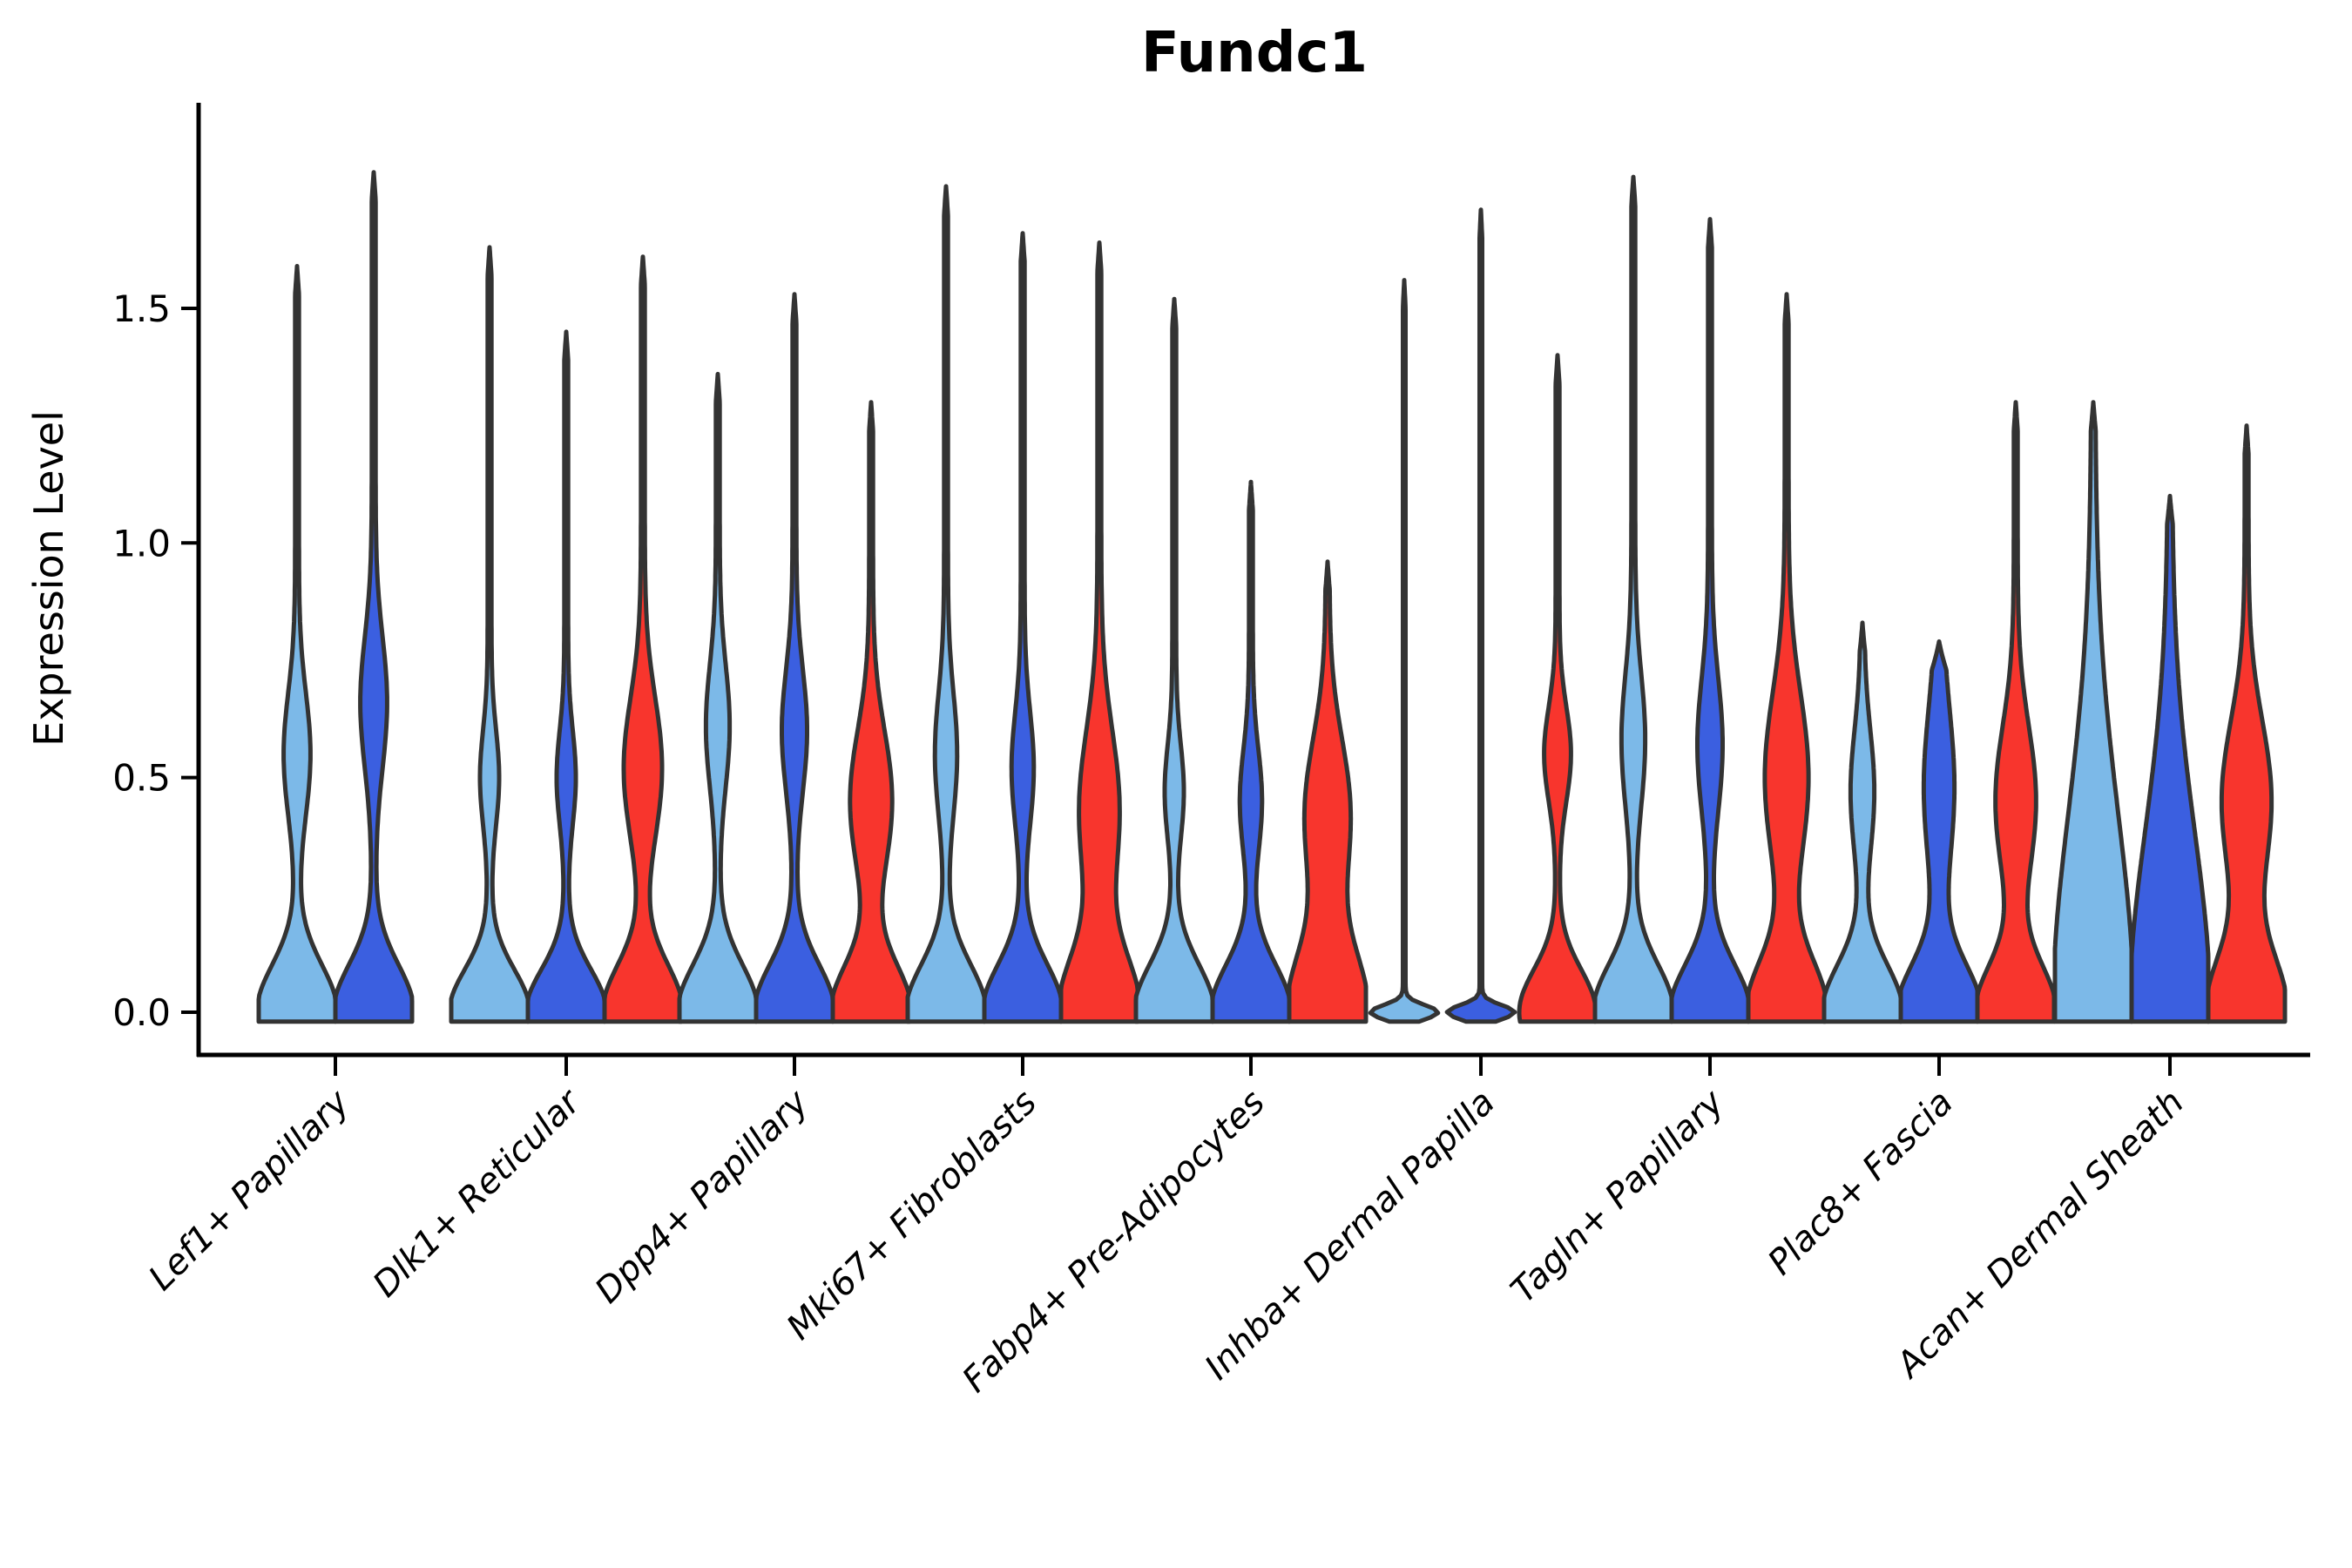  I want to click on x-tick-label: Dpp4+ Papillary, so click(702, 1196).